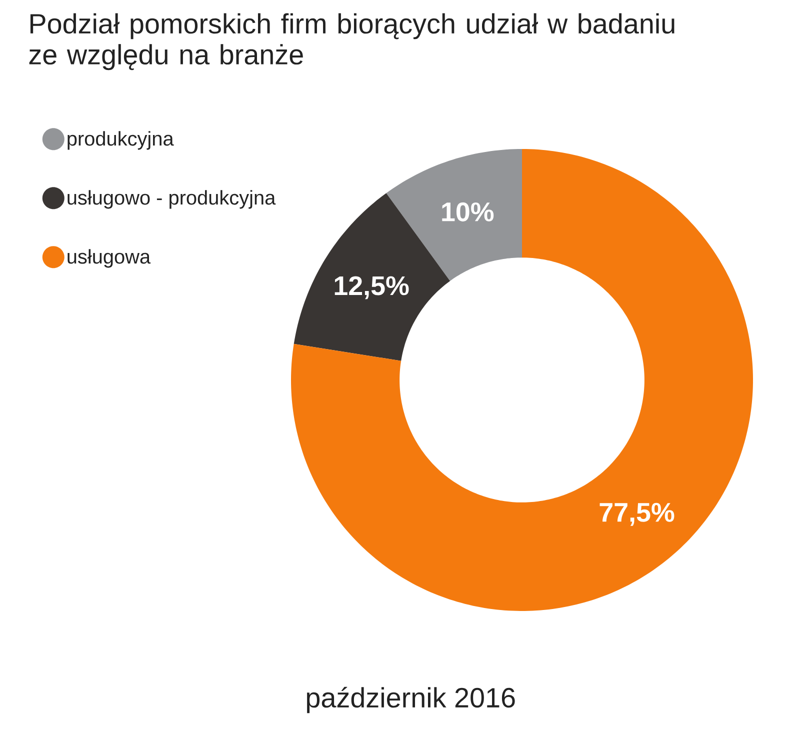 This screenshot has width=797, height=748. What do you see at coordinates (172, 199) in the screenshot?
I see `legend-label: usługowo - produkcyjna` at bounding box center [172, 199].